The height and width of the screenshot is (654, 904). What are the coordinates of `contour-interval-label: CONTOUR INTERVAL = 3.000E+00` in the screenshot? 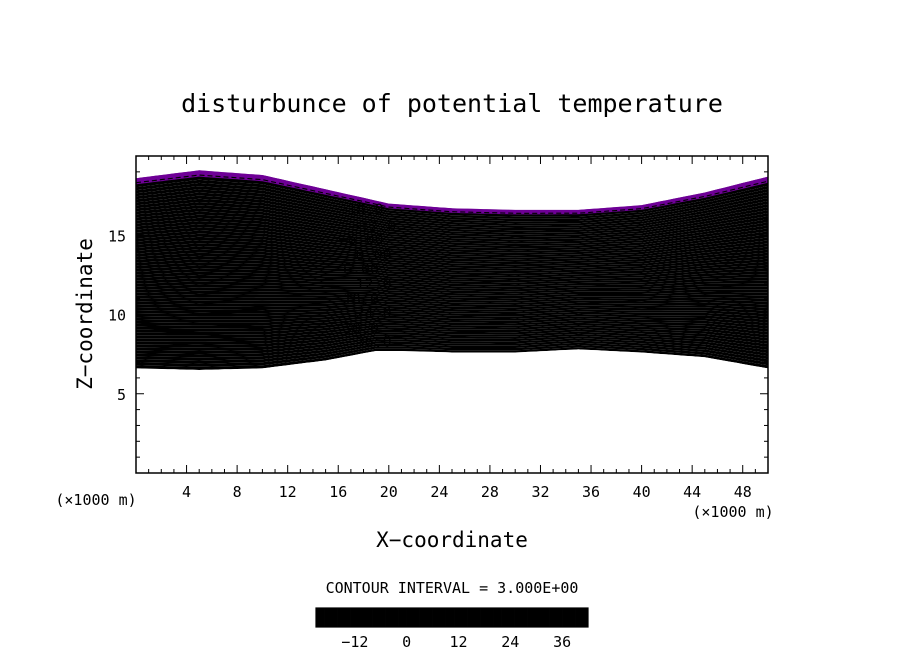 It's located at (452, 588).